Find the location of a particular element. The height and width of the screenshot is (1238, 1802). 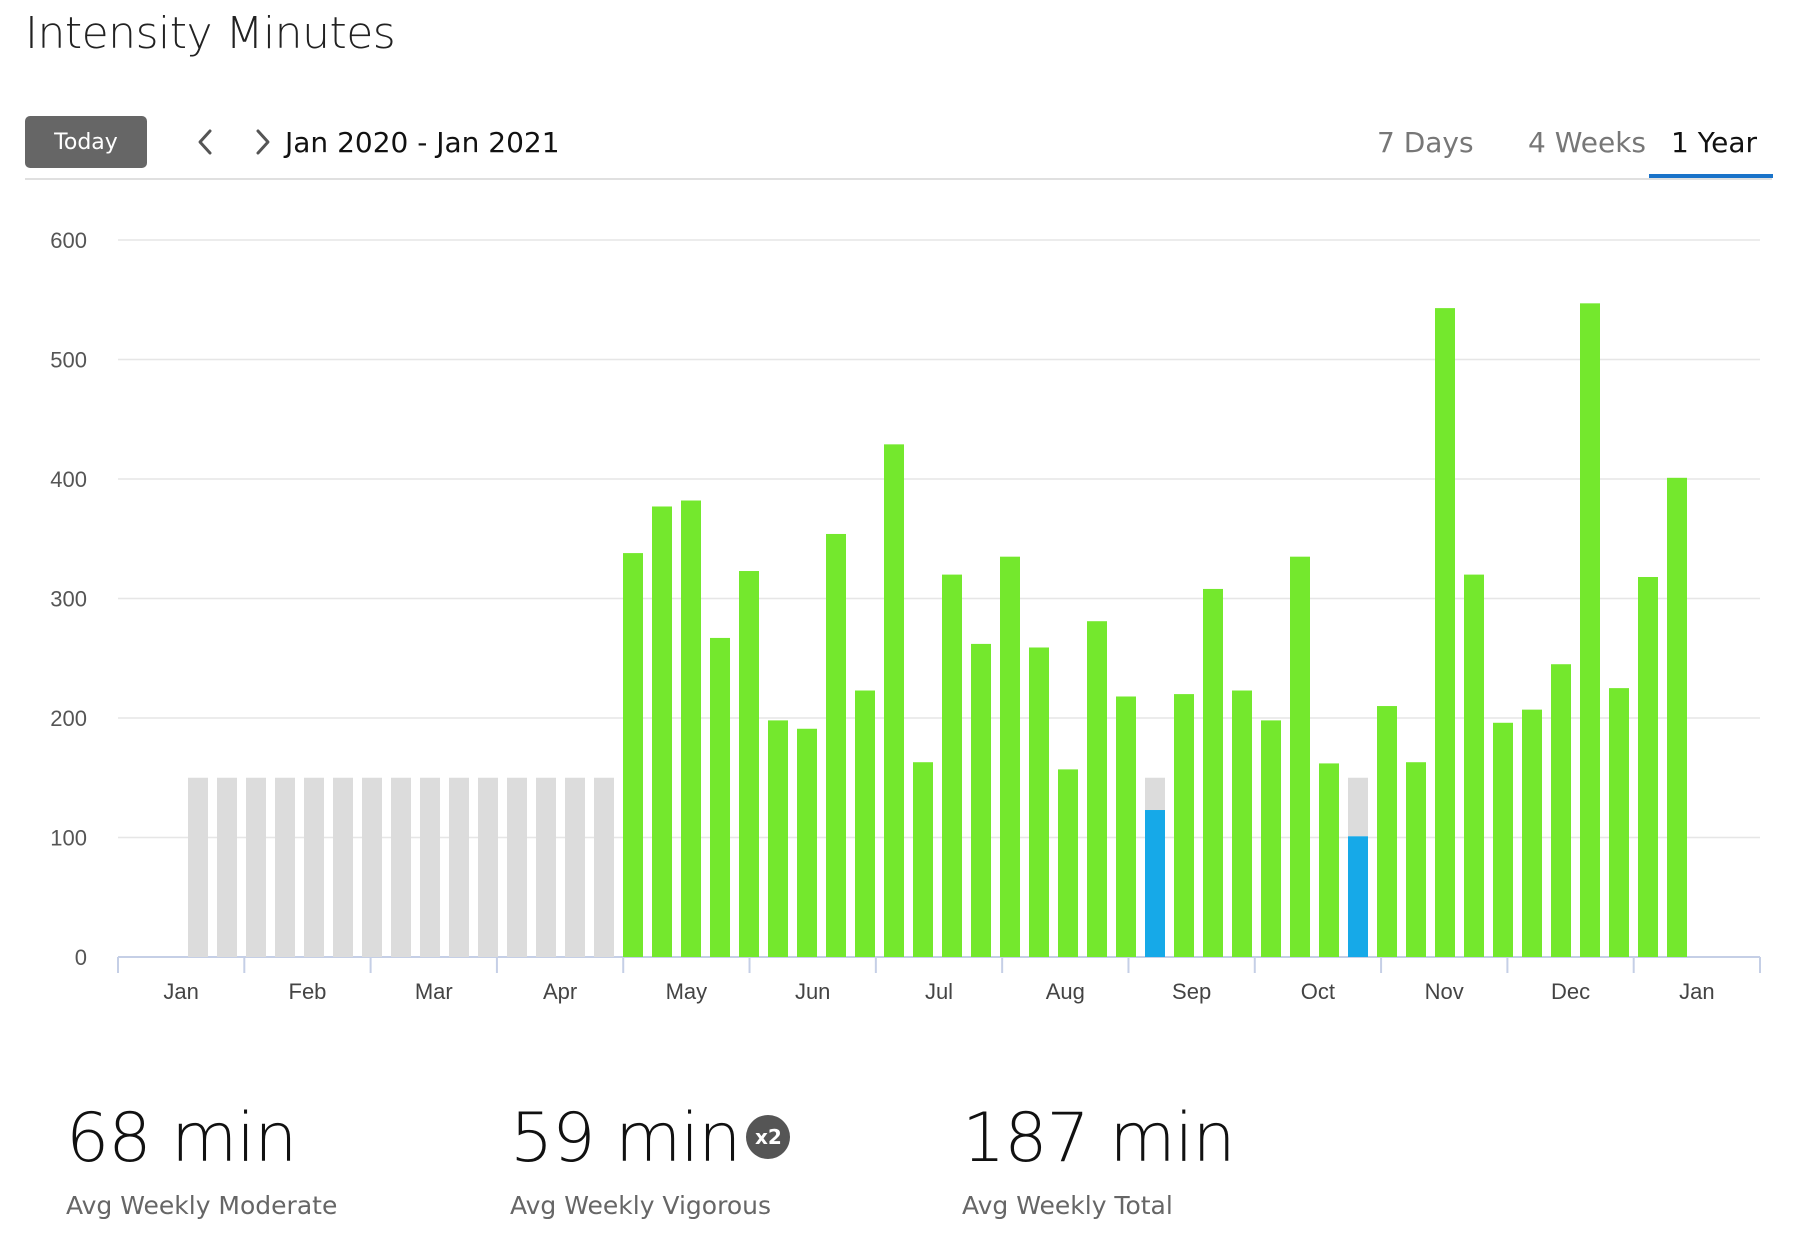

stat-avg-weekly-moderate: 68 min Avg Weekly Moderate is located at coordinates (202, 1160).